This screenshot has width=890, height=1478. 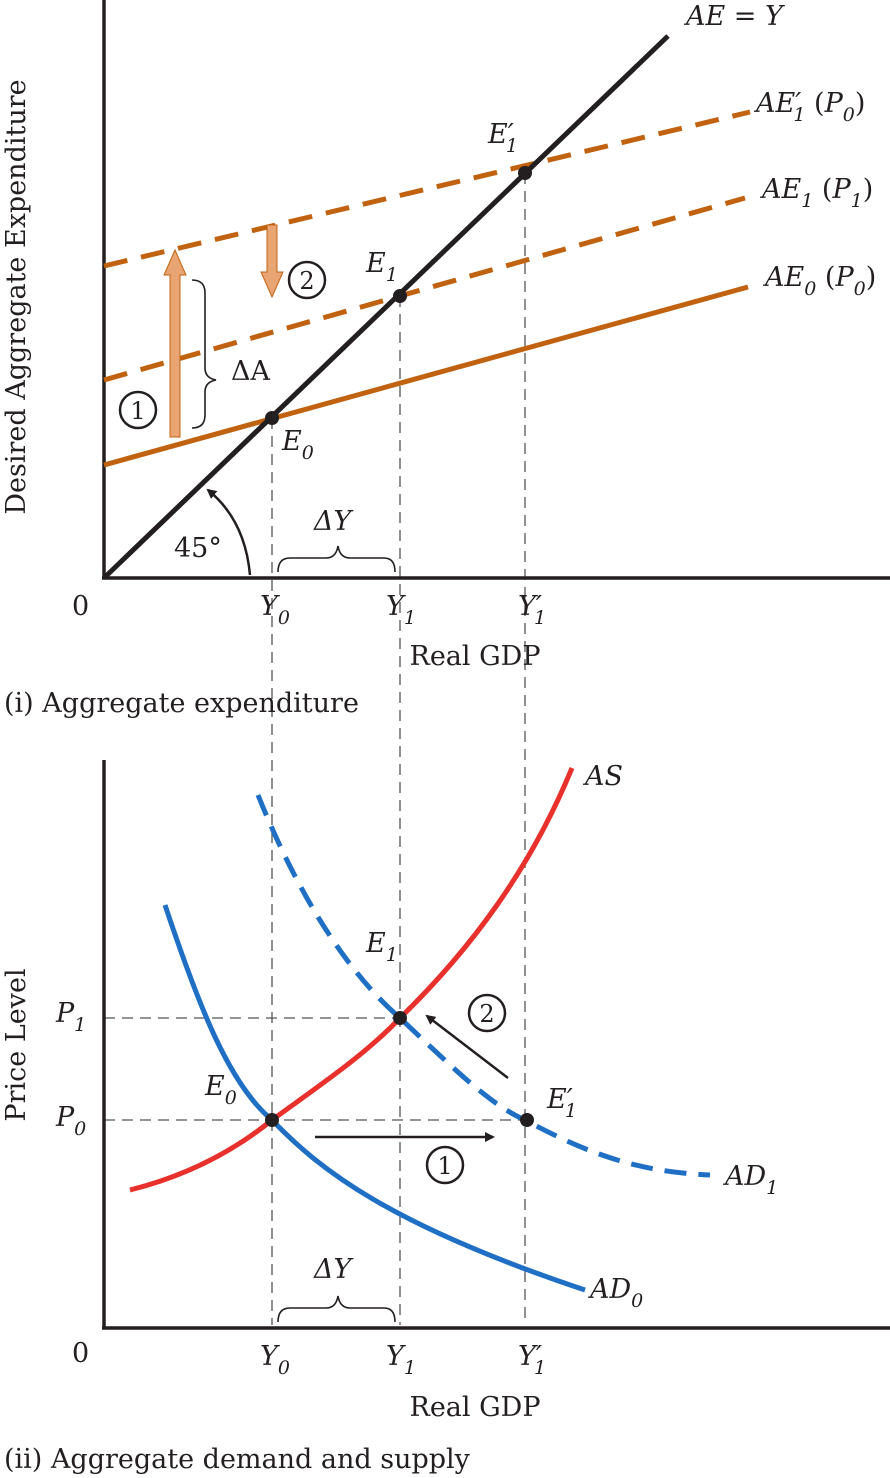 I want to click on tick-y0-top: Y0, so click(x=275, y=610).